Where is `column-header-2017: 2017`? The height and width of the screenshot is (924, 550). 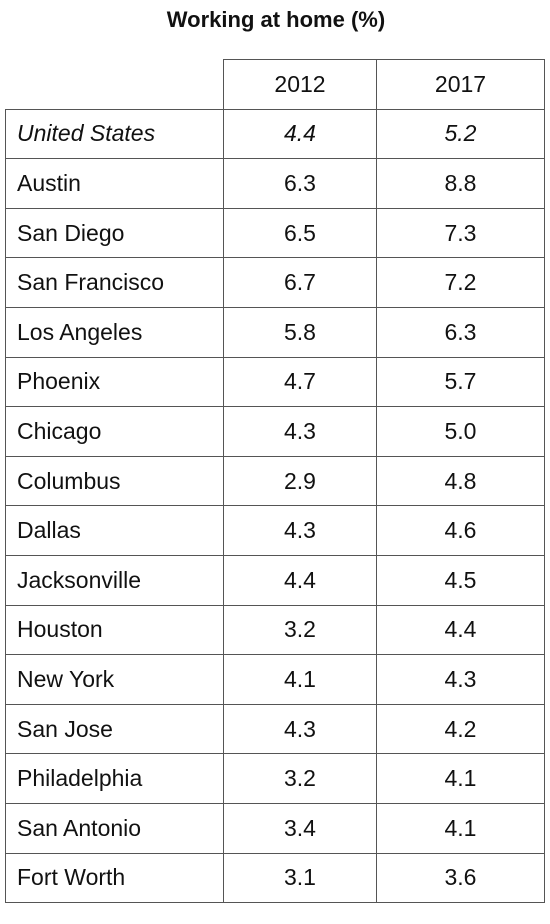 column-header-2017: 2017 is located at coordinates (460, 84).